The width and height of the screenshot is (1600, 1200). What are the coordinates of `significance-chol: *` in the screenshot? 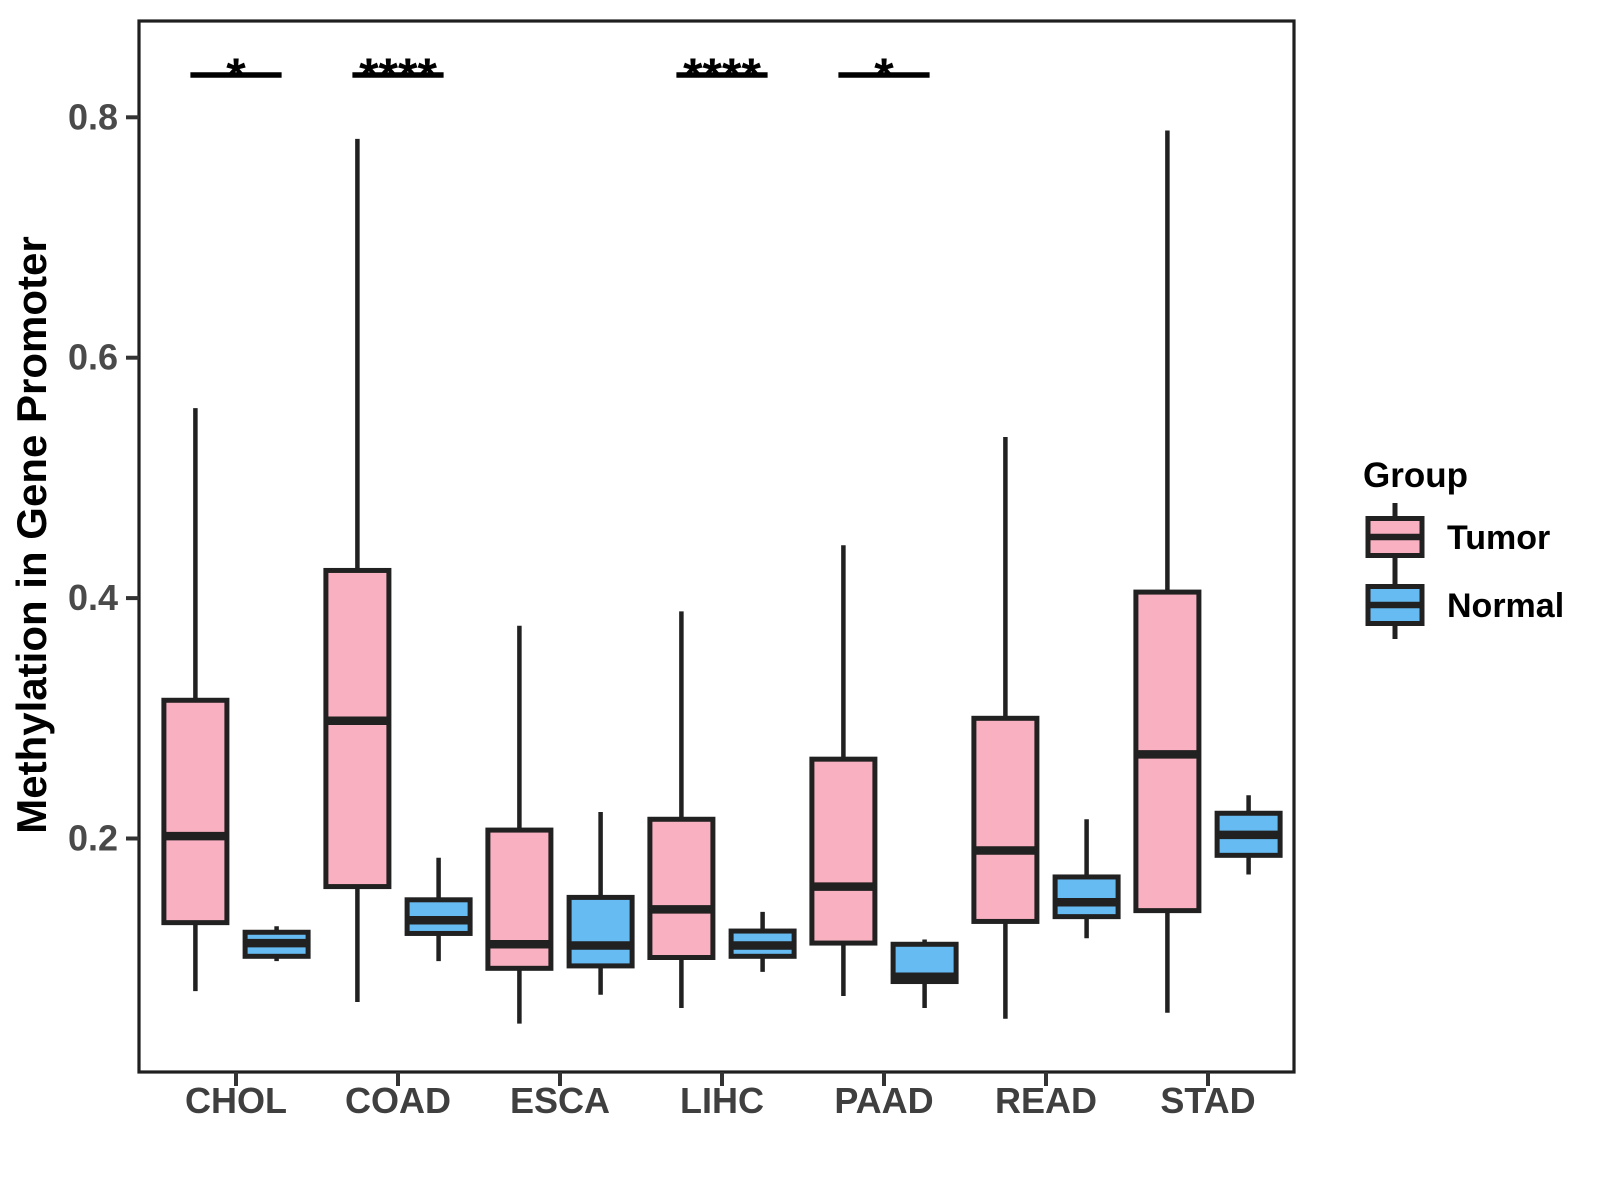 It's located at (236, 76).